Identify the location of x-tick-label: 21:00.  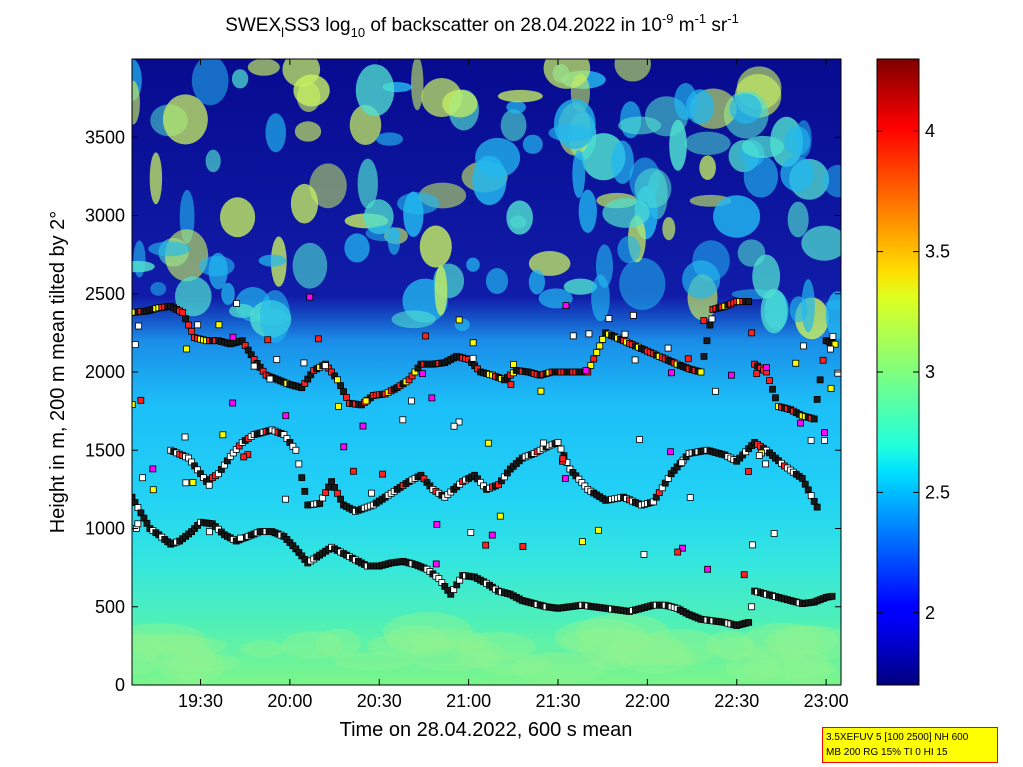
(468, 701).